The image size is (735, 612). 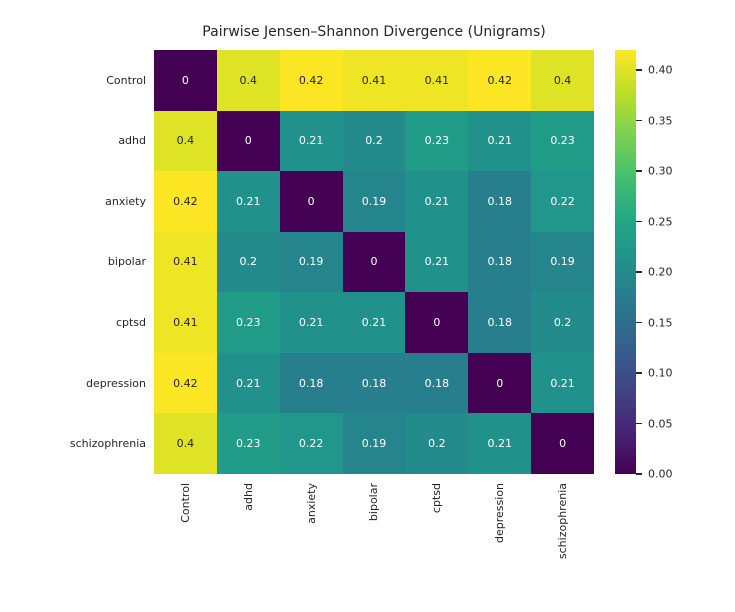 What do you see at coordinates (185, 503) in the screenshot?
I see `x-tick-label: Control` at bounding box center [185, 503].